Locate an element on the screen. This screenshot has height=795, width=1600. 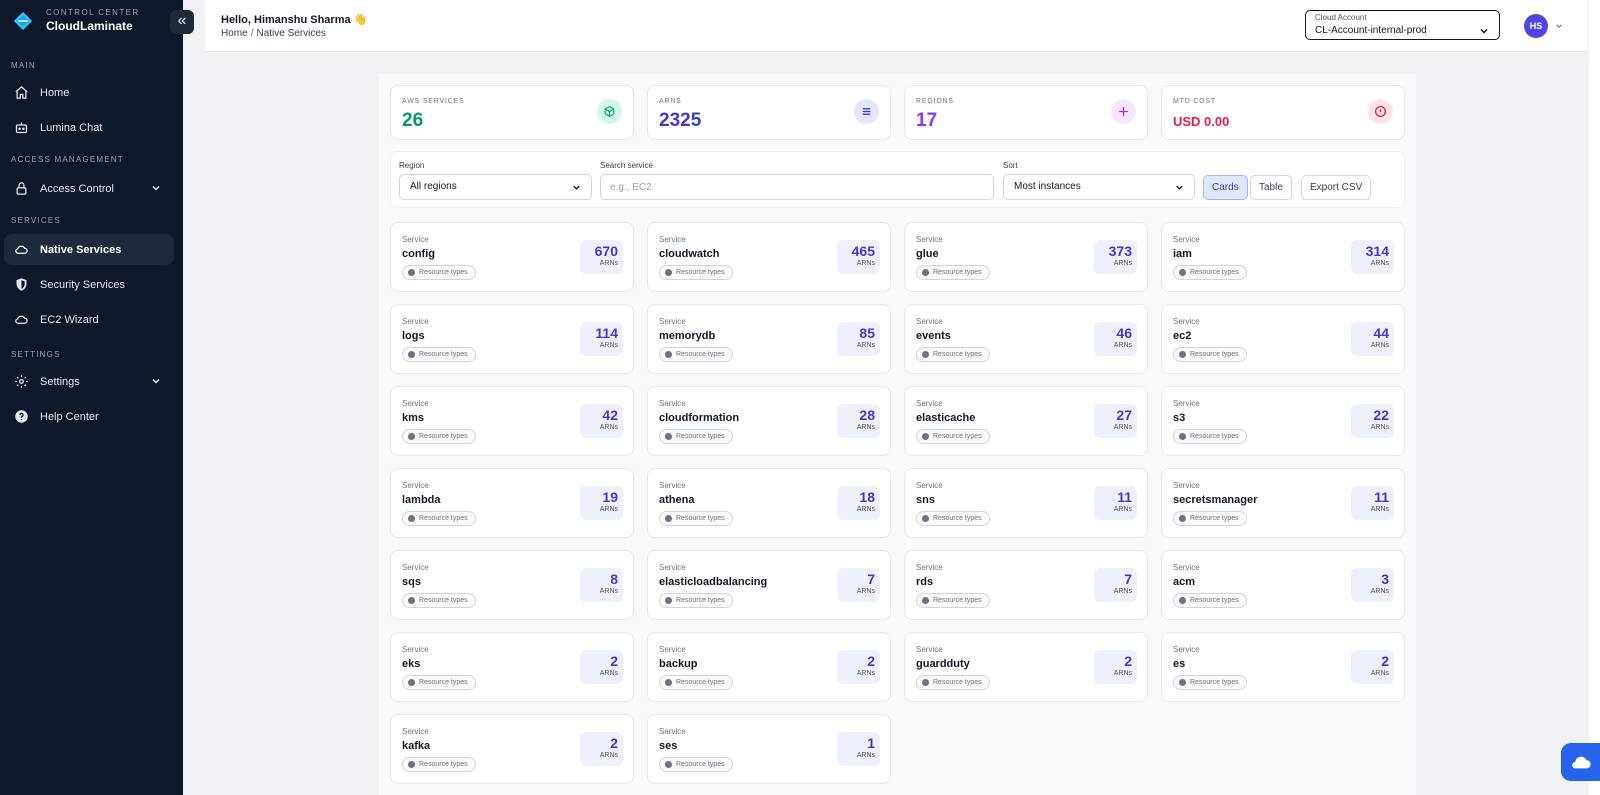
service-card: Service elasticache Resource types 27 ARNs is located at coordinates (1026, 421).